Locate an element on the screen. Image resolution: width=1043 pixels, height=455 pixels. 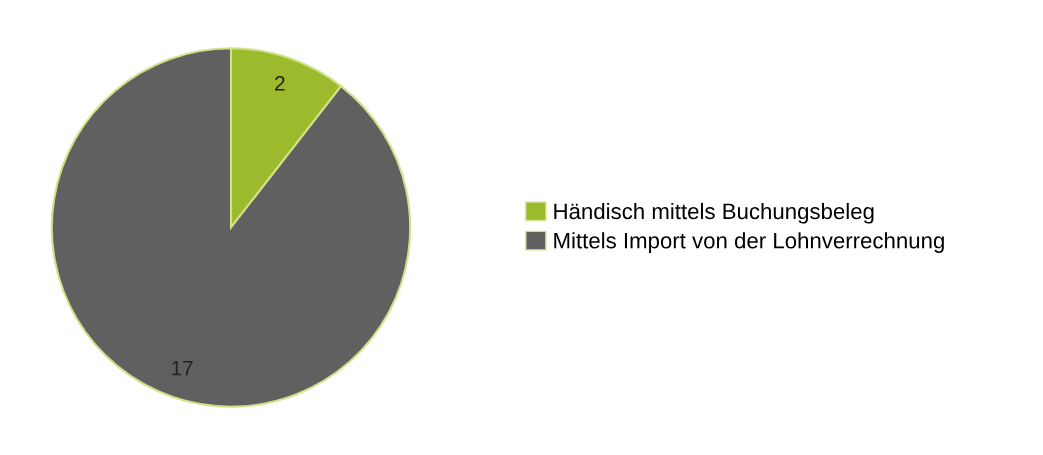
data-label: 17 is located at coordinates (182, 368).